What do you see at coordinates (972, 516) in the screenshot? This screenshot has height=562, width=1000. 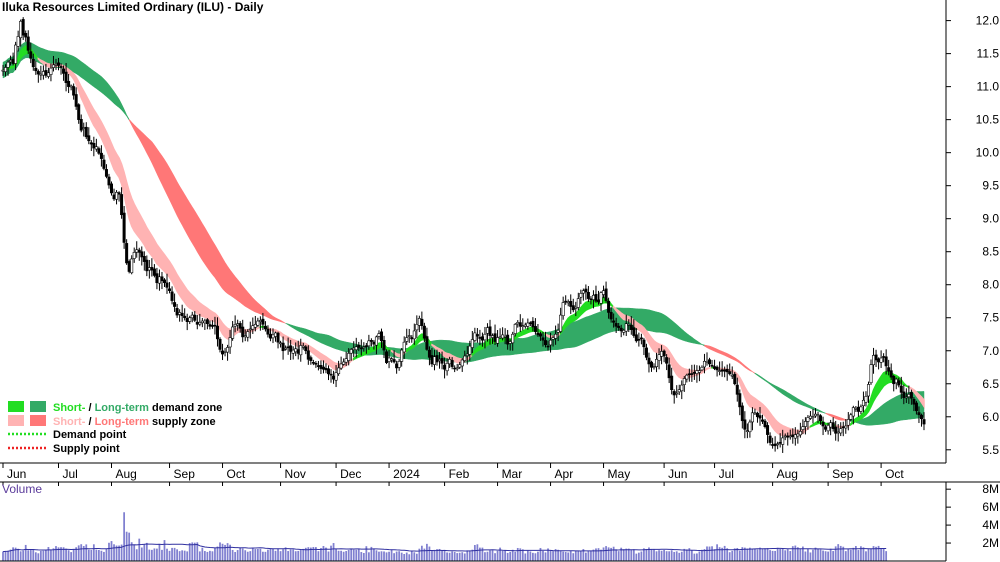 I see `volume-axis: 8M 6M 4M 2M` at bounding box center [972, 516].